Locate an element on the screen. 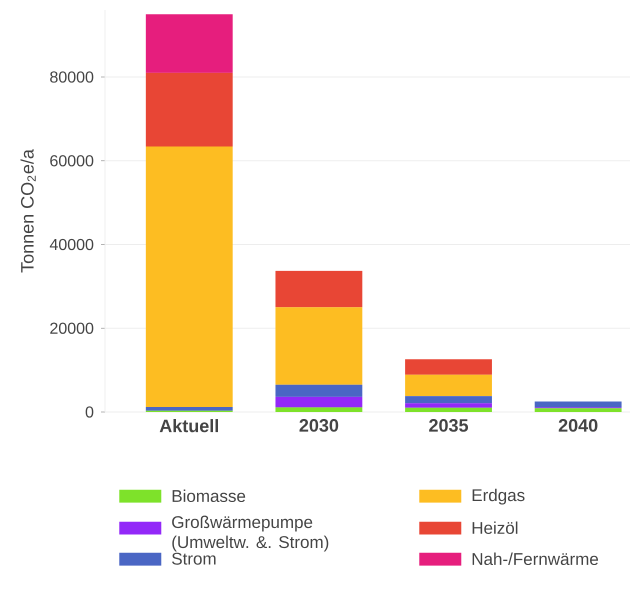 This screenshot has width=637, height=593. legend-label: Biomasse is located at coordinates (209, 496).